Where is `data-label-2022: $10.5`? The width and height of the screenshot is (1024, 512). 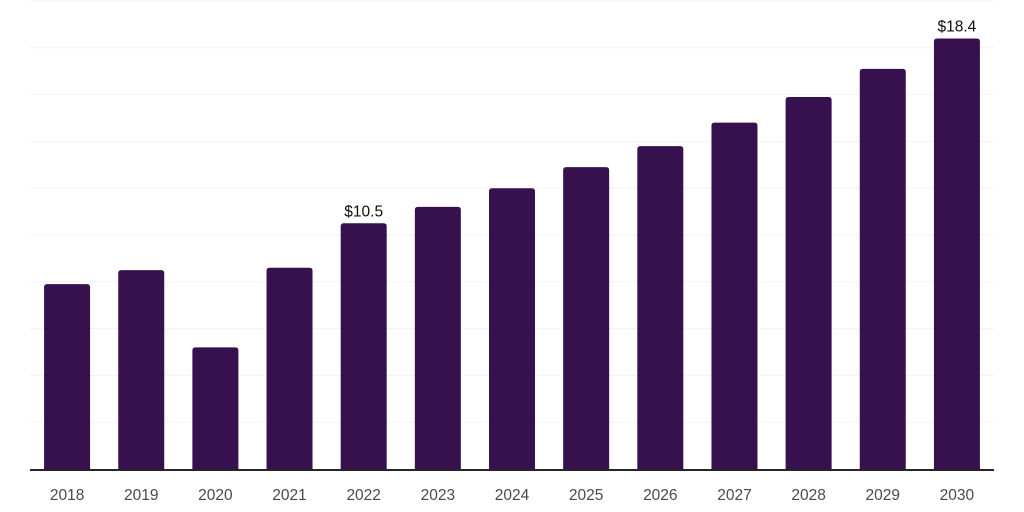
data-label-2022: $10.5 is located at coordinates (363, 211).